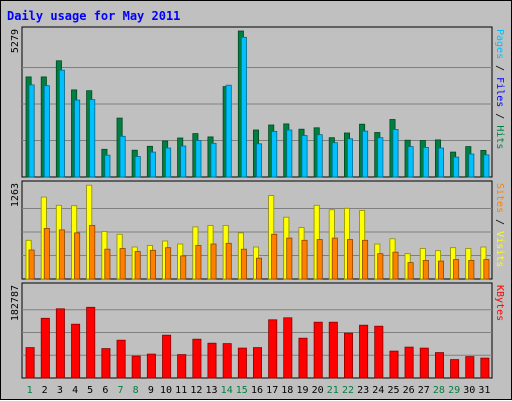 The image size is (512, 401). I want to click on x-tick-label: 30, so click(469, 390).